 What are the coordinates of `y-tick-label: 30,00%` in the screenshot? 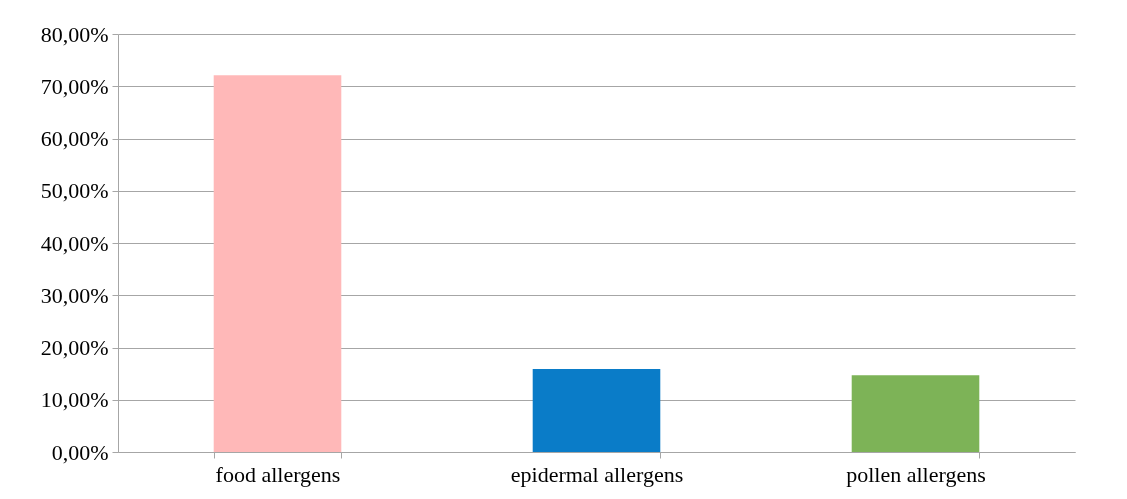 It's located at (74, 295).